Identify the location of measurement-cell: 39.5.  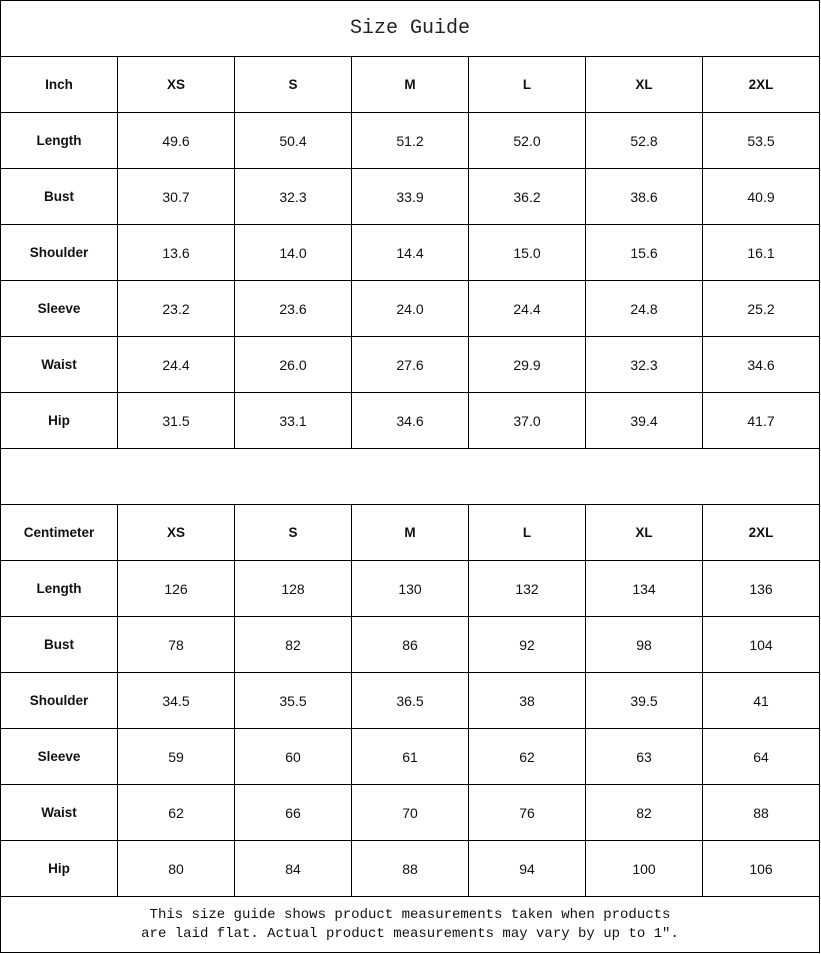
(644, 700).